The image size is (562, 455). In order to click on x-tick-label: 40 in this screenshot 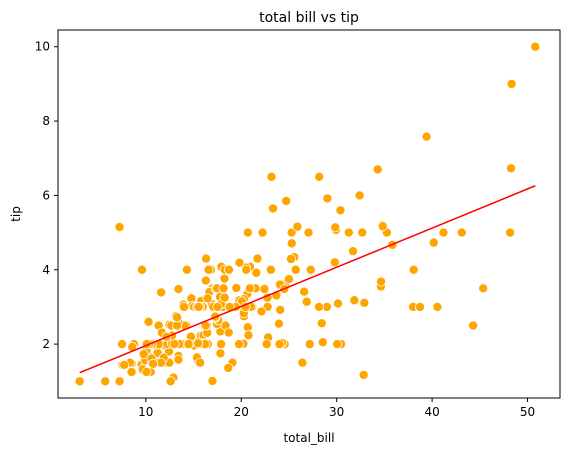, I will do `click(431, 412)`.